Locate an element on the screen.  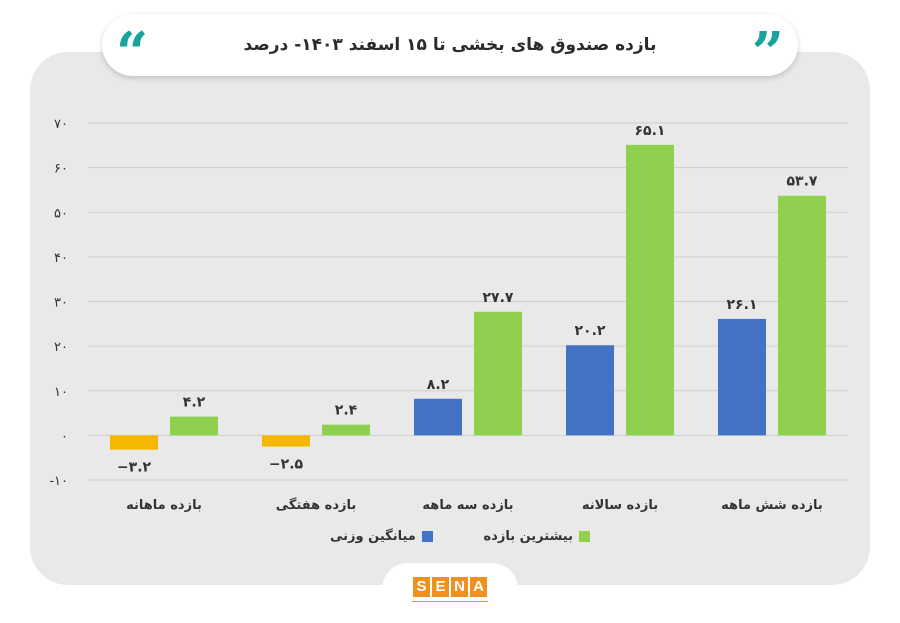
y-tick-label: ۲۰ is located at coordinates (61, 347).